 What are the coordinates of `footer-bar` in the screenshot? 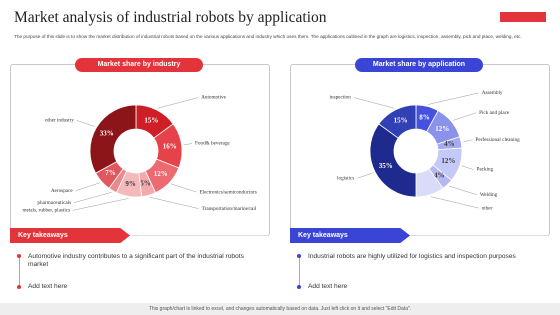 It's located at (280, 309).